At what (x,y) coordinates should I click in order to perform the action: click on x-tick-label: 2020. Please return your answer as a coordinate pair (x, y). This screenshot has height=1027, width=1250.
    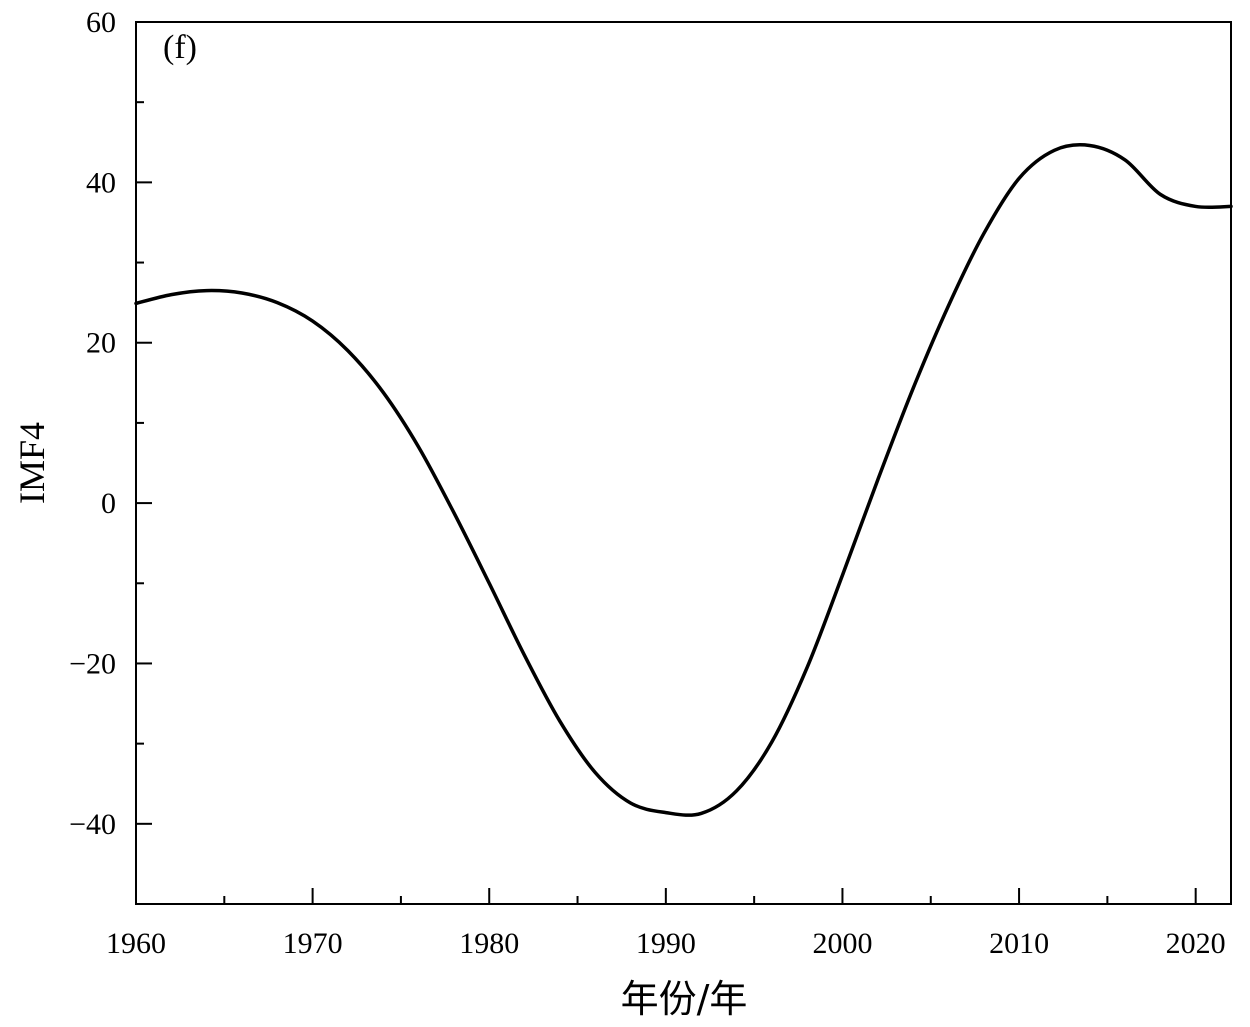
    Looking at the image, I should click on (1196, 943).